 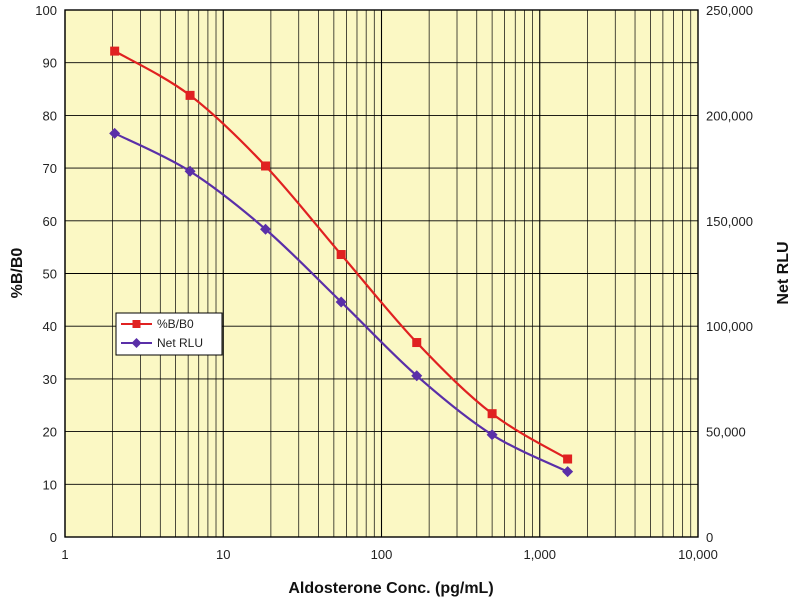 I want to click on y-tick-label: 60, so click(x=50, y=221).